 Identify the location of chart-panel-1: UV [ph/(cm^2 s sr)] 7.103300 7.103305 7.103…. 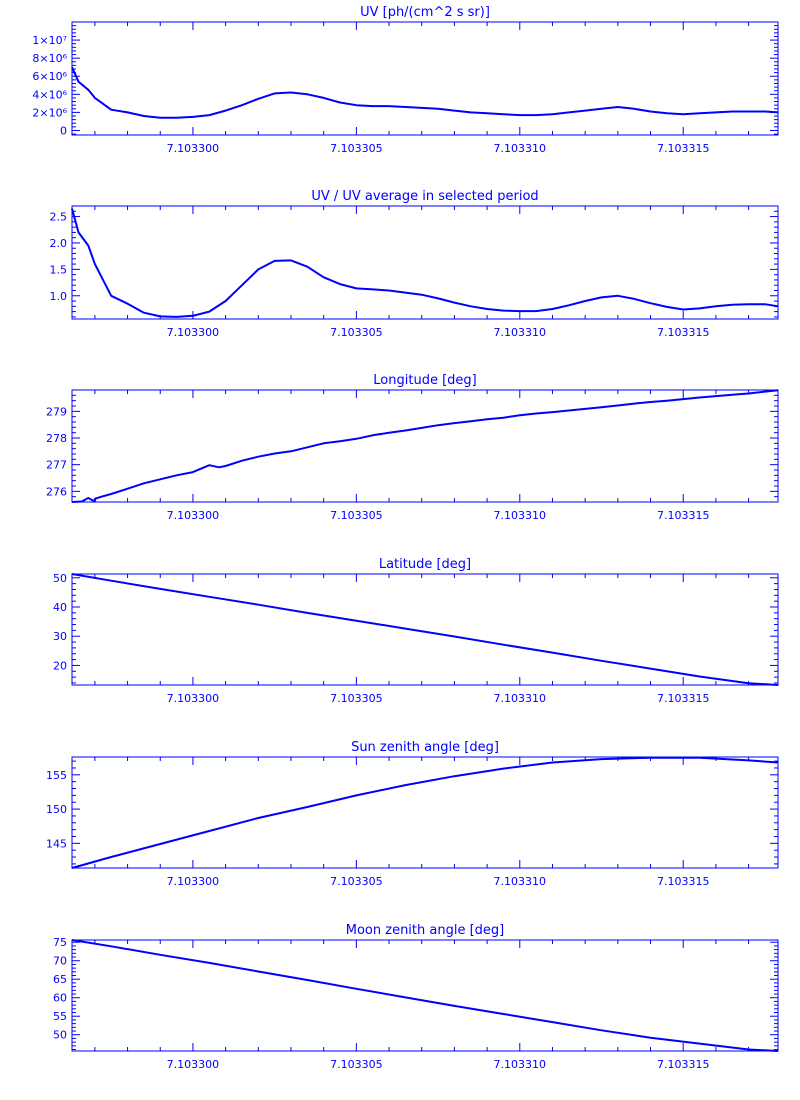
(405, 80).